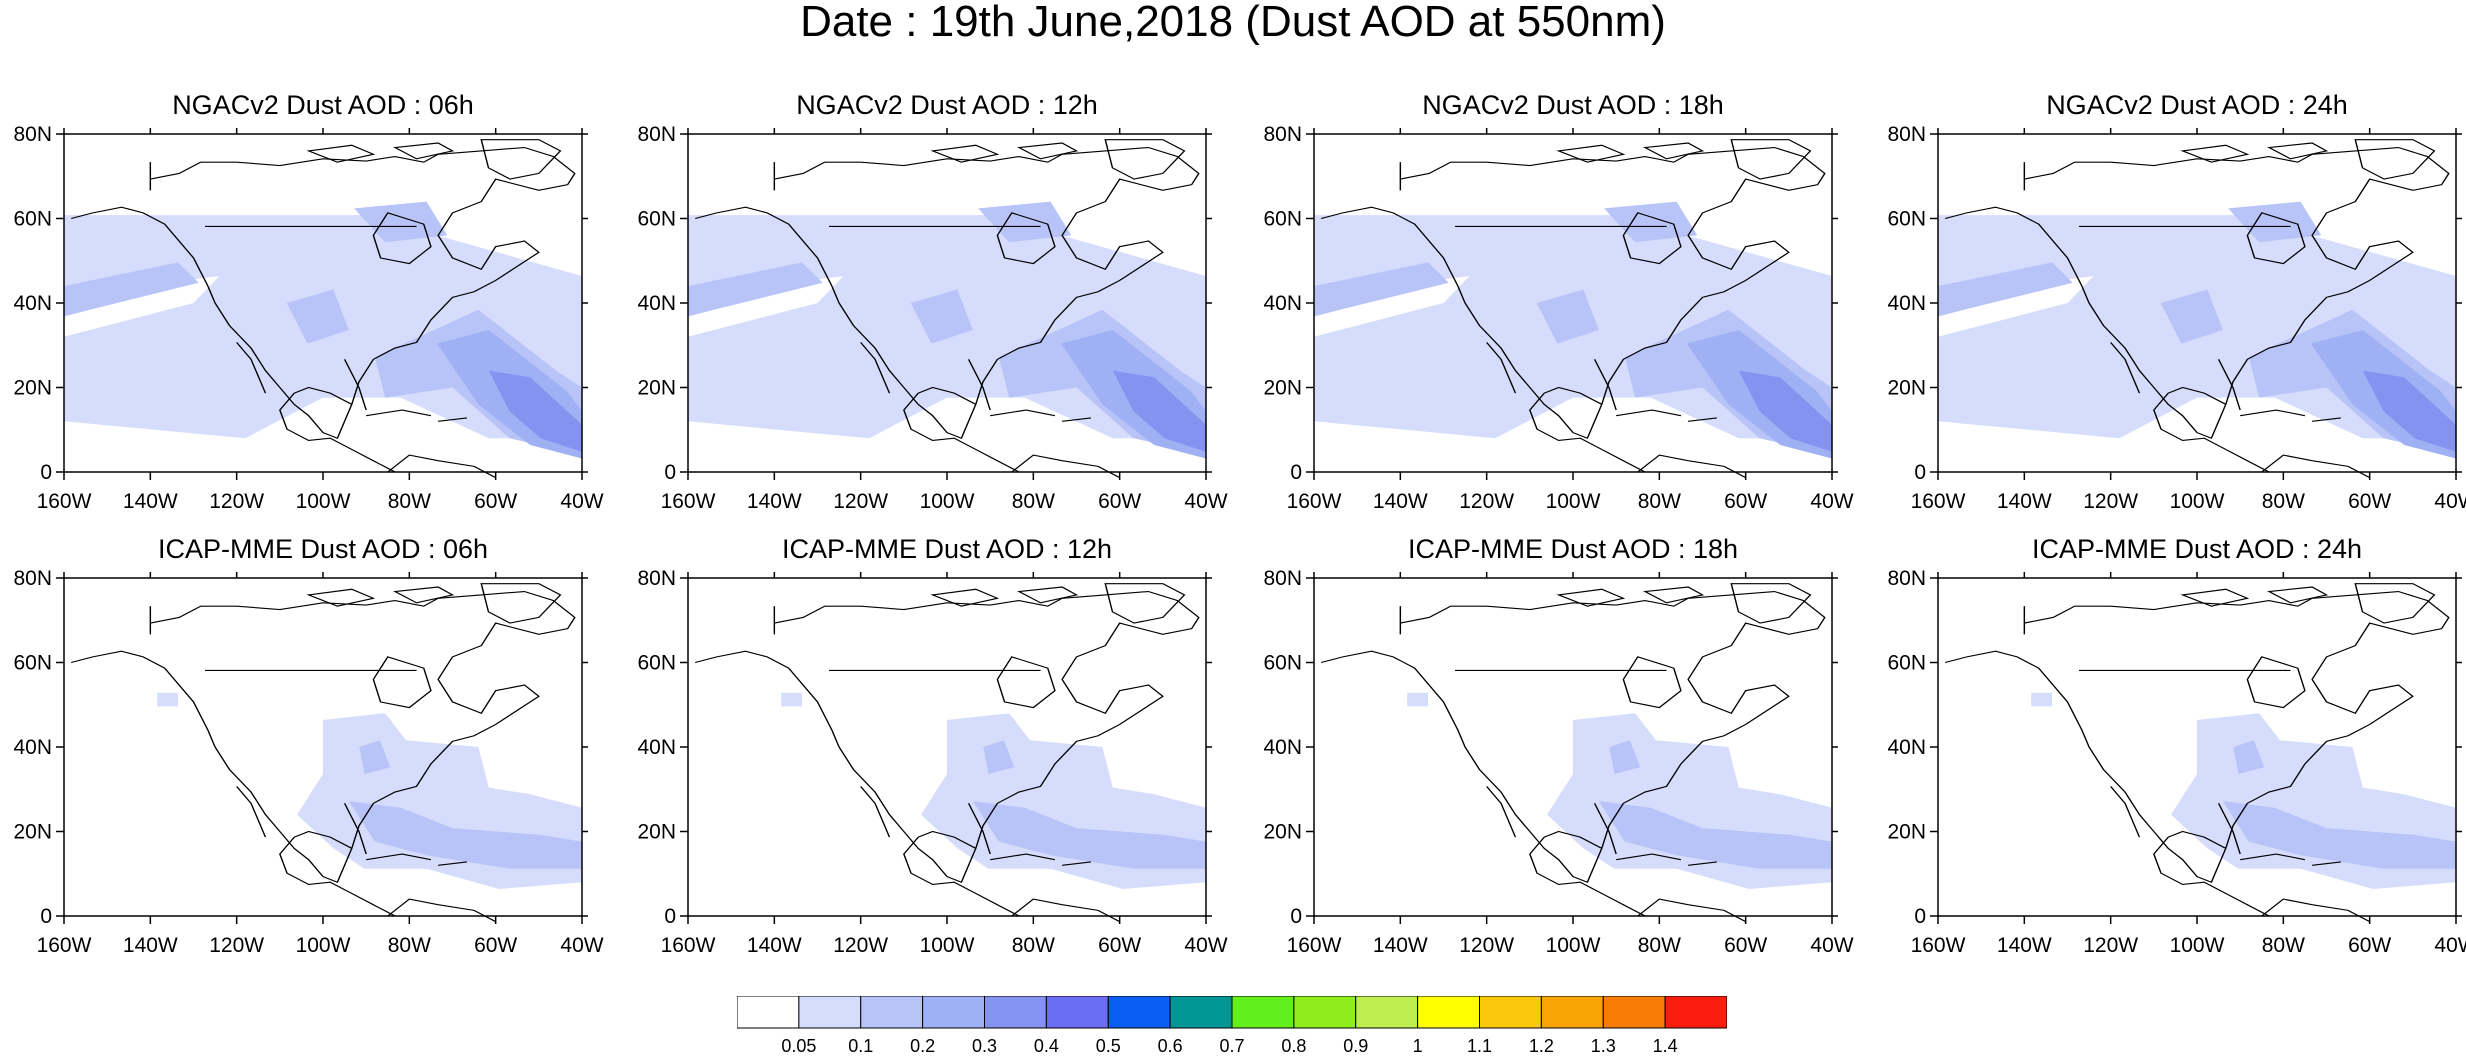  What do you see at coordinates (1314, 501) in the screenshot?
I see `lon-tick-label: 160W` at bounding box center [1314, 501].